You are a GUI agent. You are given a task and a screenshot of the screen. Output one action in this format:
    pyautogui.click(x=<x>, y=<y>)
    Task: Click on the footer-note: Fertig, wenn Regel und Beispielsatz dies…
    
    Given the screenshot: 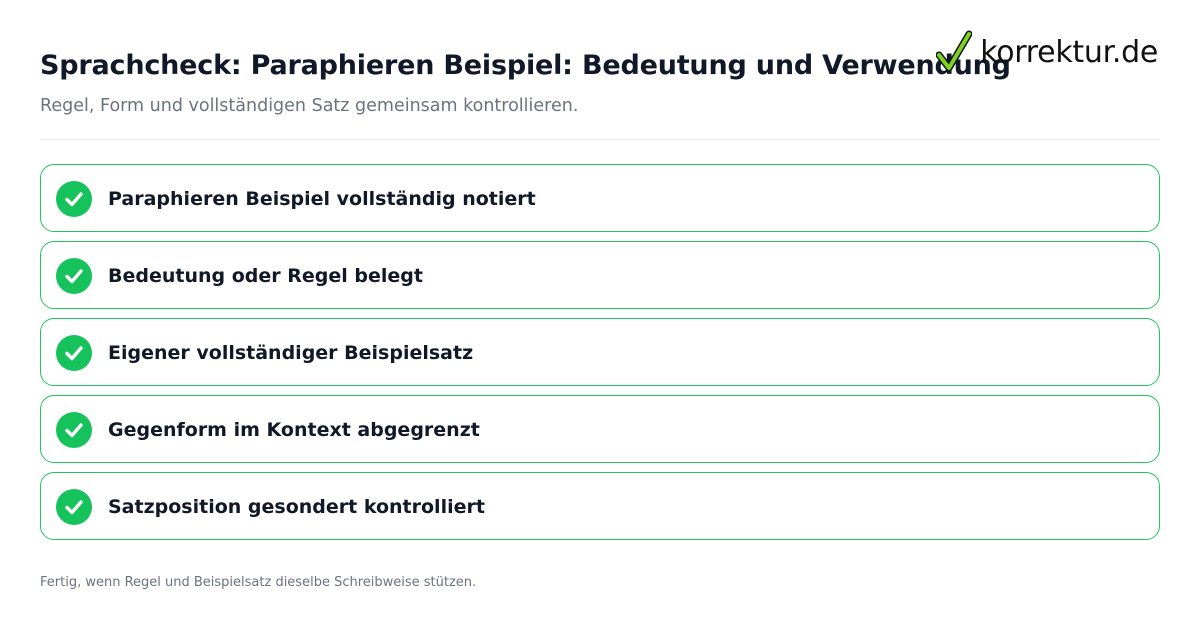 What is the action you would take?
    pyautogui.click(x=258, y=582)
    